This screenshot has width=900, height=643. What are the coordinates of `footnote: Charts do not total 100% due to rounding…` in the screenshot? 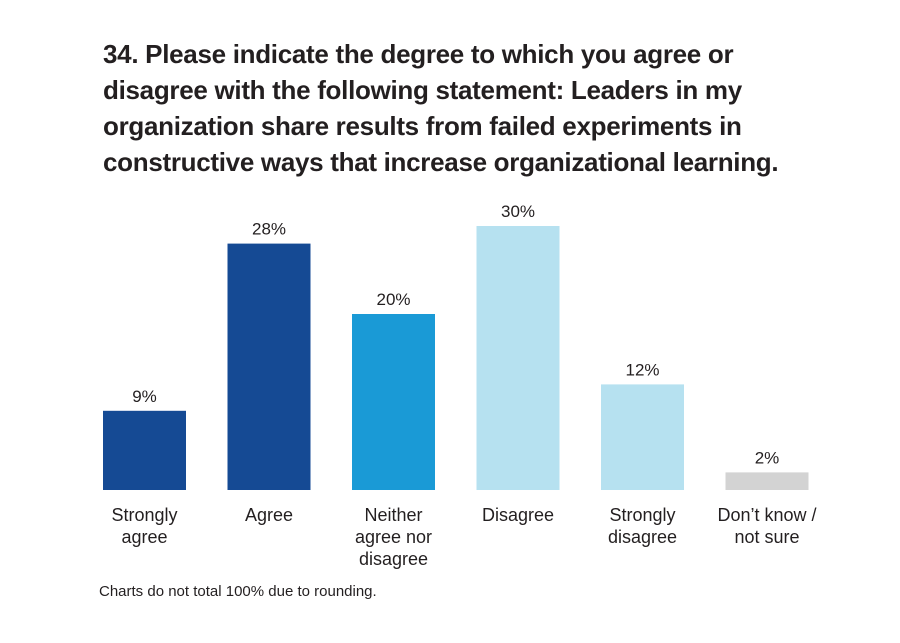 It's located at (238, 591).